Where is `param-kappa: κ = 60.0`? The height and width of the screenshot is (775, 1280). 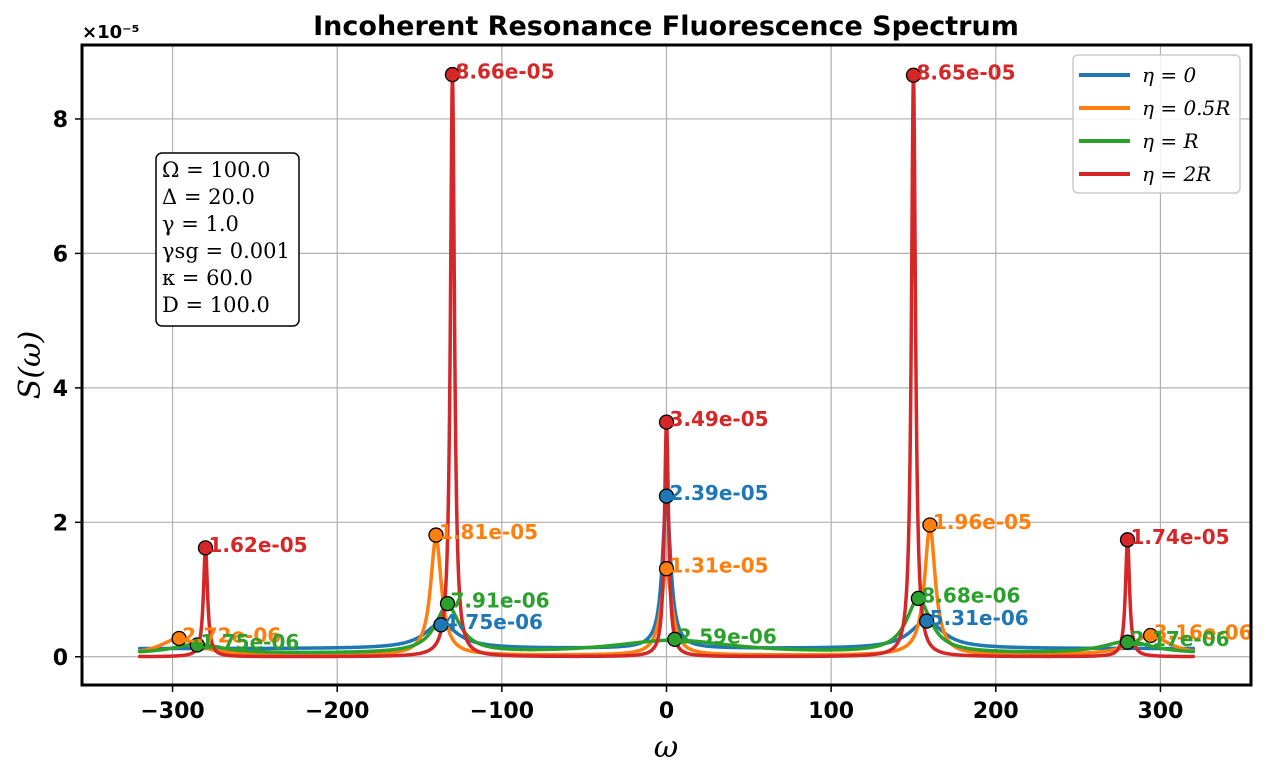
param-kappa: κ = 60.0 is located at coordinates (207, 278).